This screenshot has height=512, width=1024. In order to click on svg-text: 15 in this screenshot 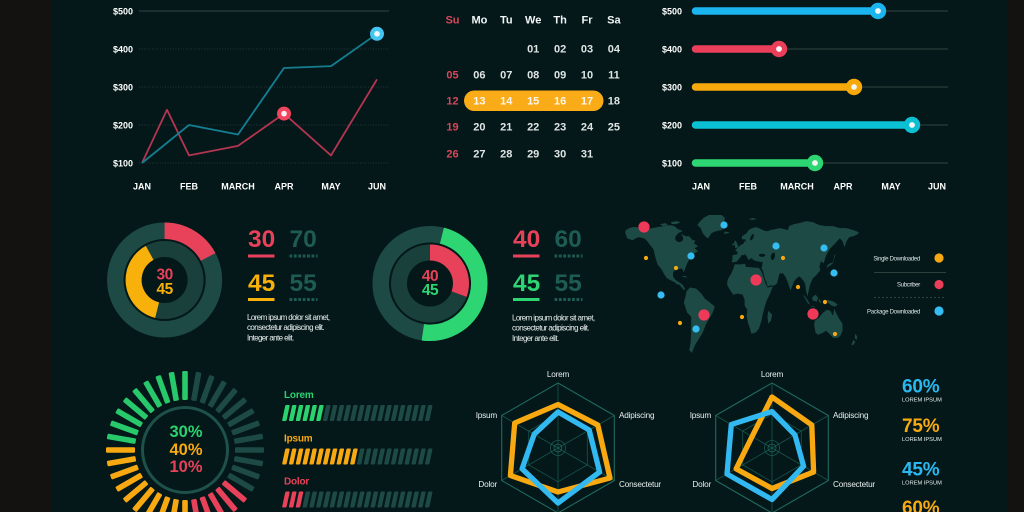, I will do `click(533, 102)`.